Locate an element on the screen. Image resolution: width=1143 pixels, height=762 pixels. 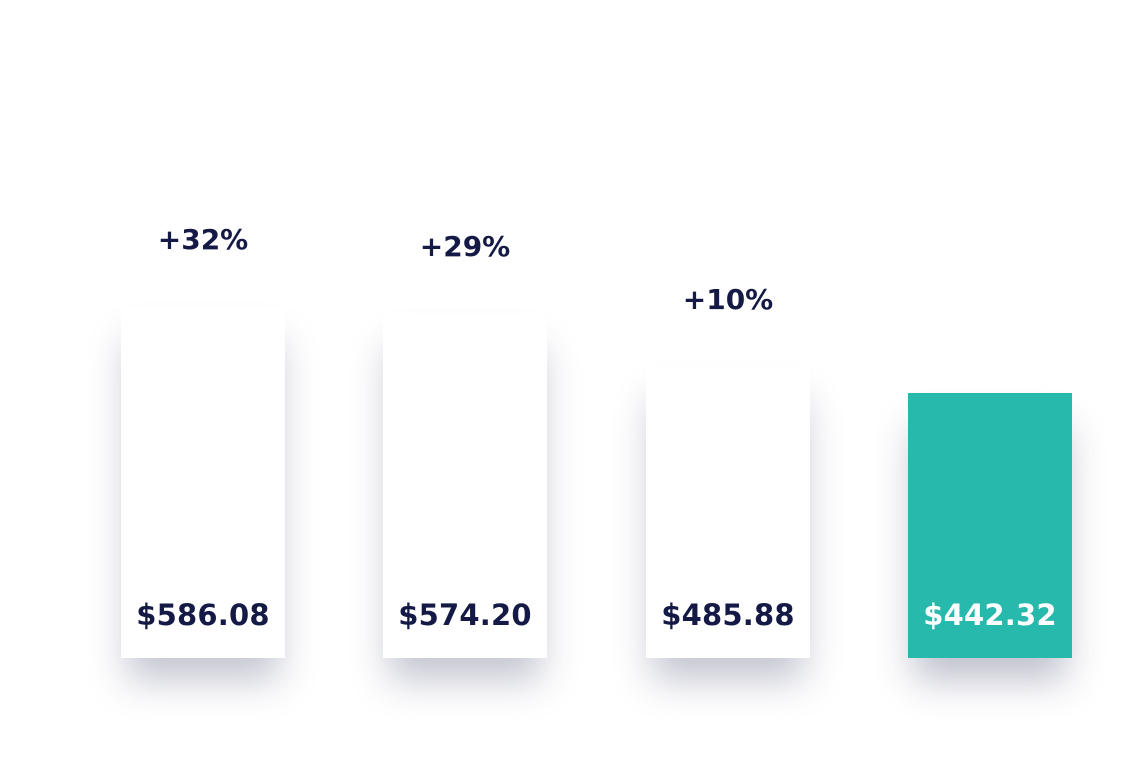
bar-value-label: $586.08 is located at coordinates (203, 615).